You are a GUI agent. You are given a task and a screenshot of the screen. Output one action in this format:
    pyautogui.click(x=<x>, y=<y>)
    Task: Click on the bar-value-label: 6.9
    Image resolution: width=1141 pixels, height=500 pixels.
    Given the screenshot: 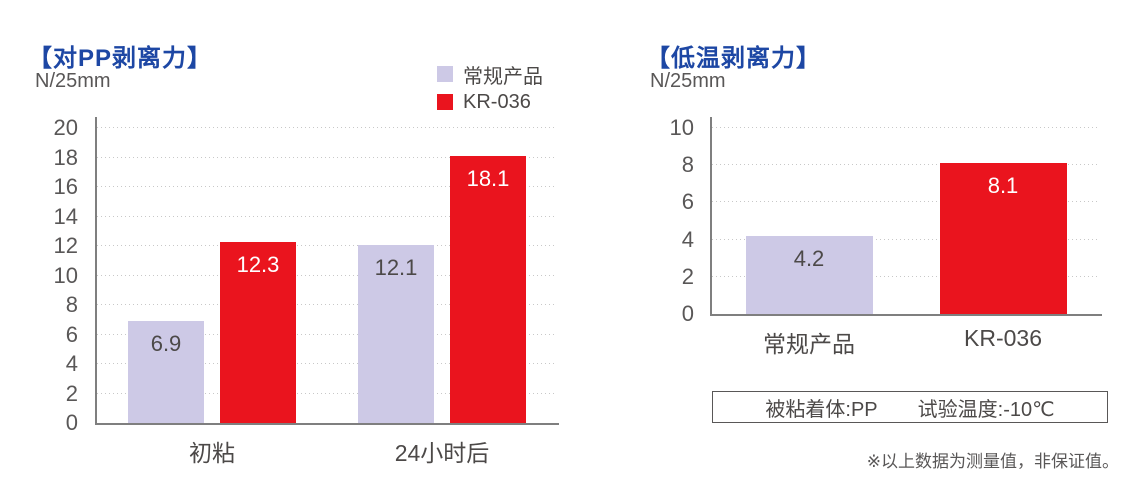 What is the action you would take?
    pyautogui.click(x=166, y=344)
    